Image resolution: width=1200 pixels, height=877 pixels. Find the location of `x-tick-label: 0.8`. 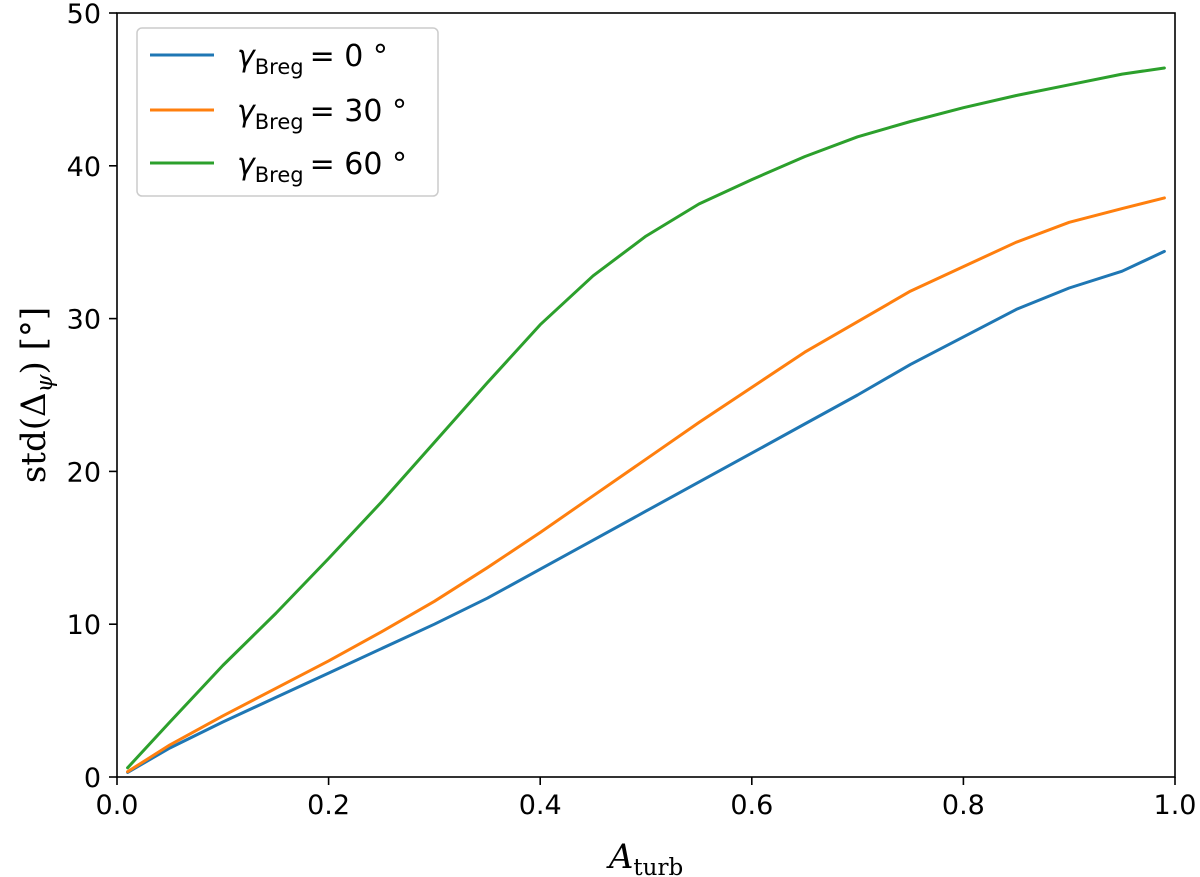

x-tick-label: 0.8 is located at coordinates (963, 805).